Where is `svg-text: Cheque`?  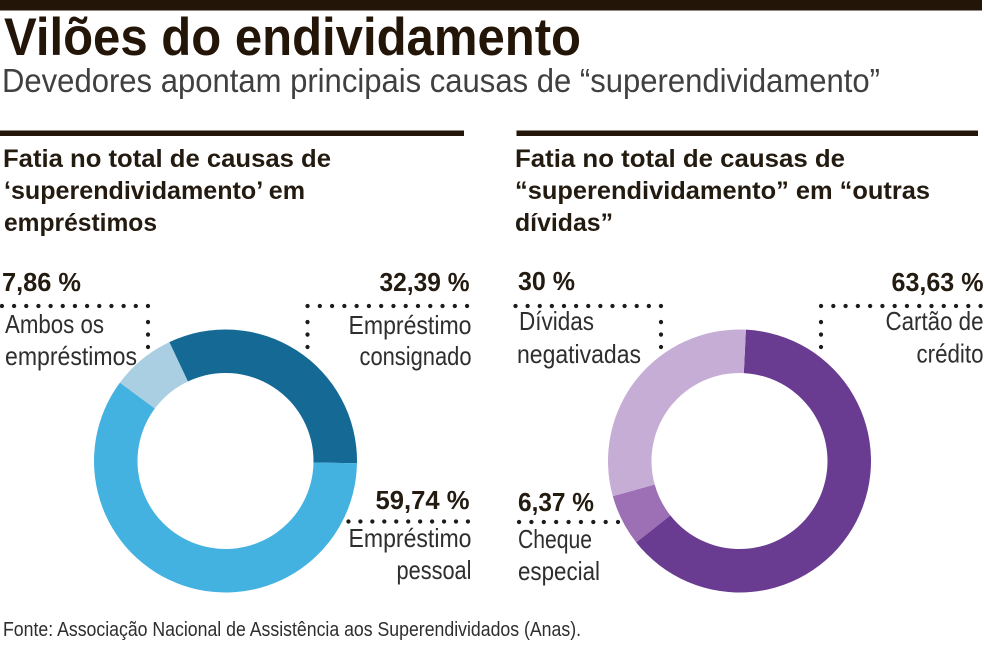 svg-text: Cheque is located at coordinates (555, 539).